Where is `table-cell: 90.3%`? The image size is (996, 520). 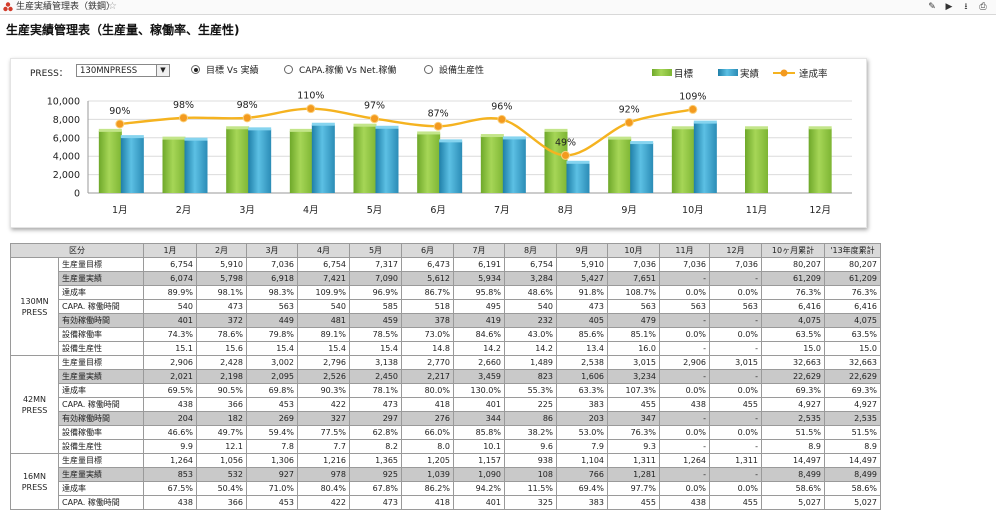 table-cell: 90.3% is located at coordinates (323, 390).